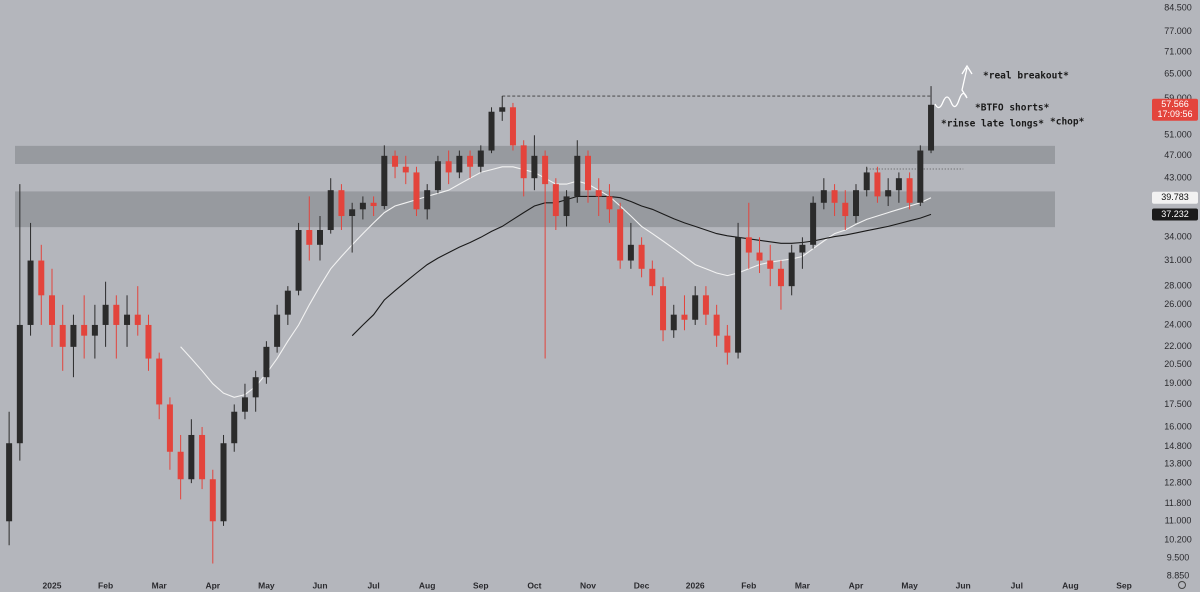 Image resolution: width=1200 pixels, height=592 pixels. I want to click on x-tick-label: Aug, so click(427, 585).